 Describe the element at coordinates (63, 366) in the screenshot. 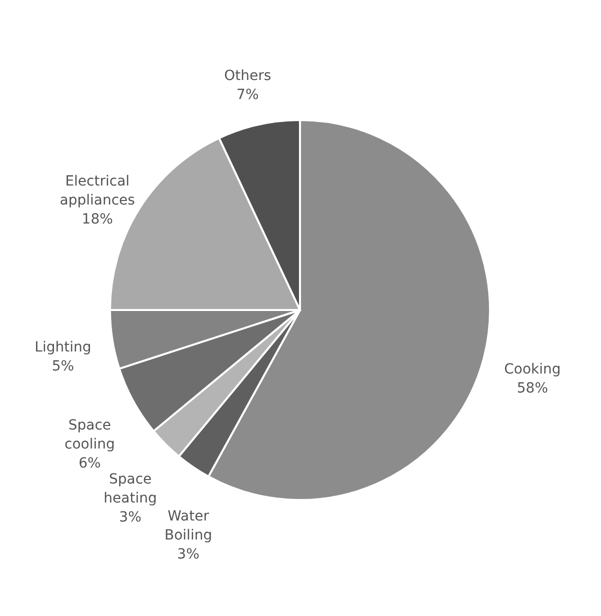

I see `data-label: 5%` at that location.